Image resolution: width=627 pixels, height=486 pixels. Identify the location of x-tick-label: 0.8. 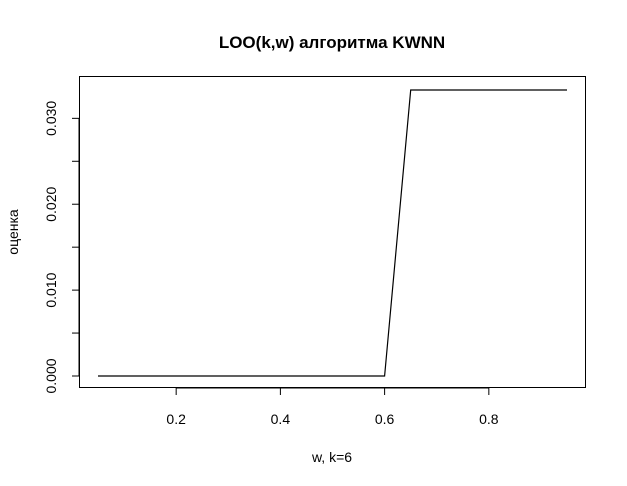
(489, 419).